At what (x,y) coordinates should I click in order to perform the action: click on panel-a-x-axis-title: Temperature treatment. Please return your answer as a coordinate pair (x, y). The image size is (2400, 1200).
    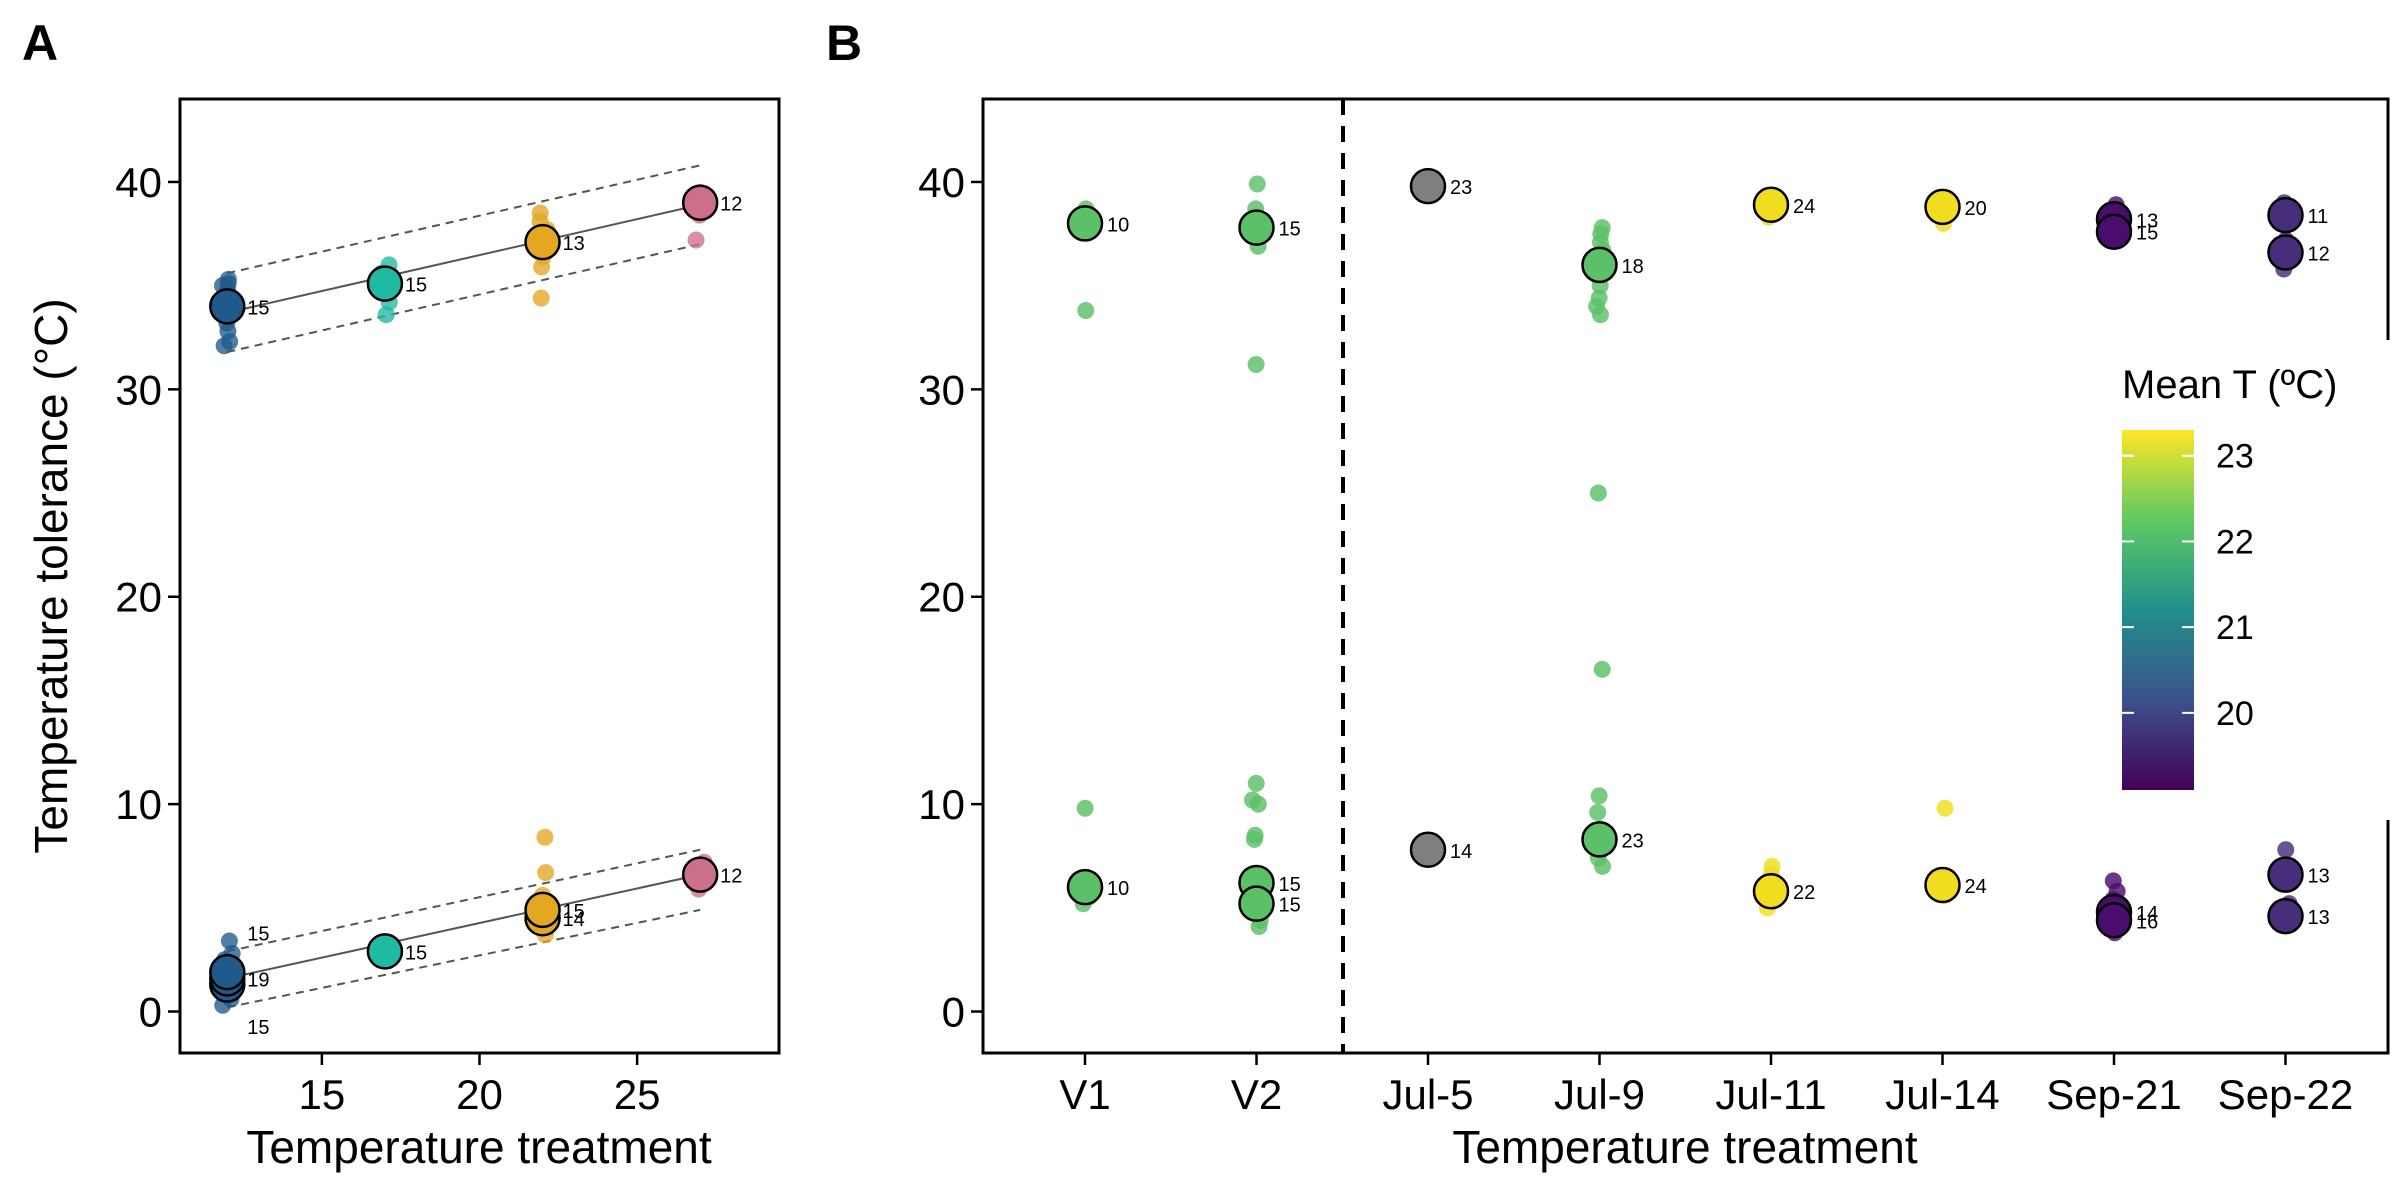
    Looking at the image, I should click on (479, 1147).